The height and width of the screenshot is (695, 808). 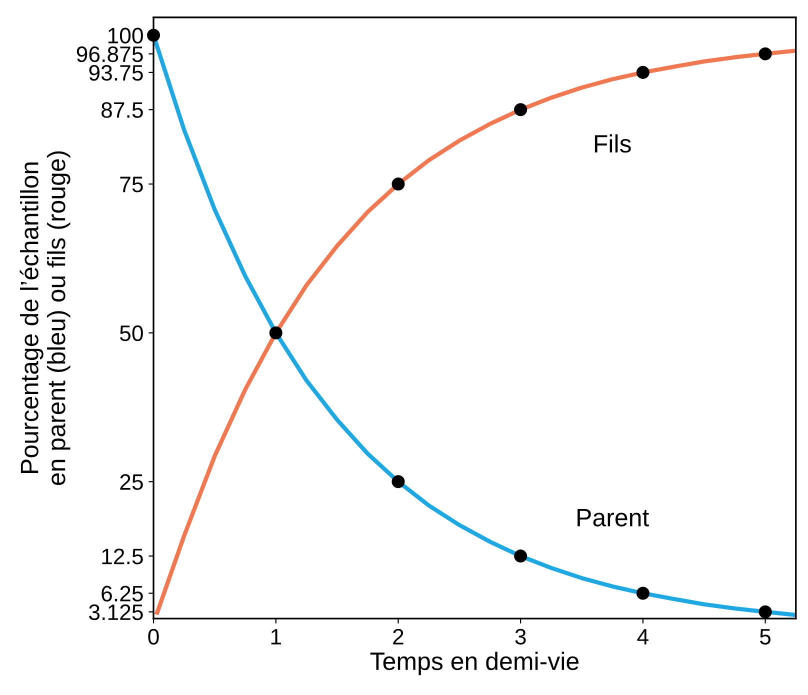 What do you see at coordinates (276, 636) in the screenshot?
I see `x-tick-label: 1` at bounding box center [276, 636].